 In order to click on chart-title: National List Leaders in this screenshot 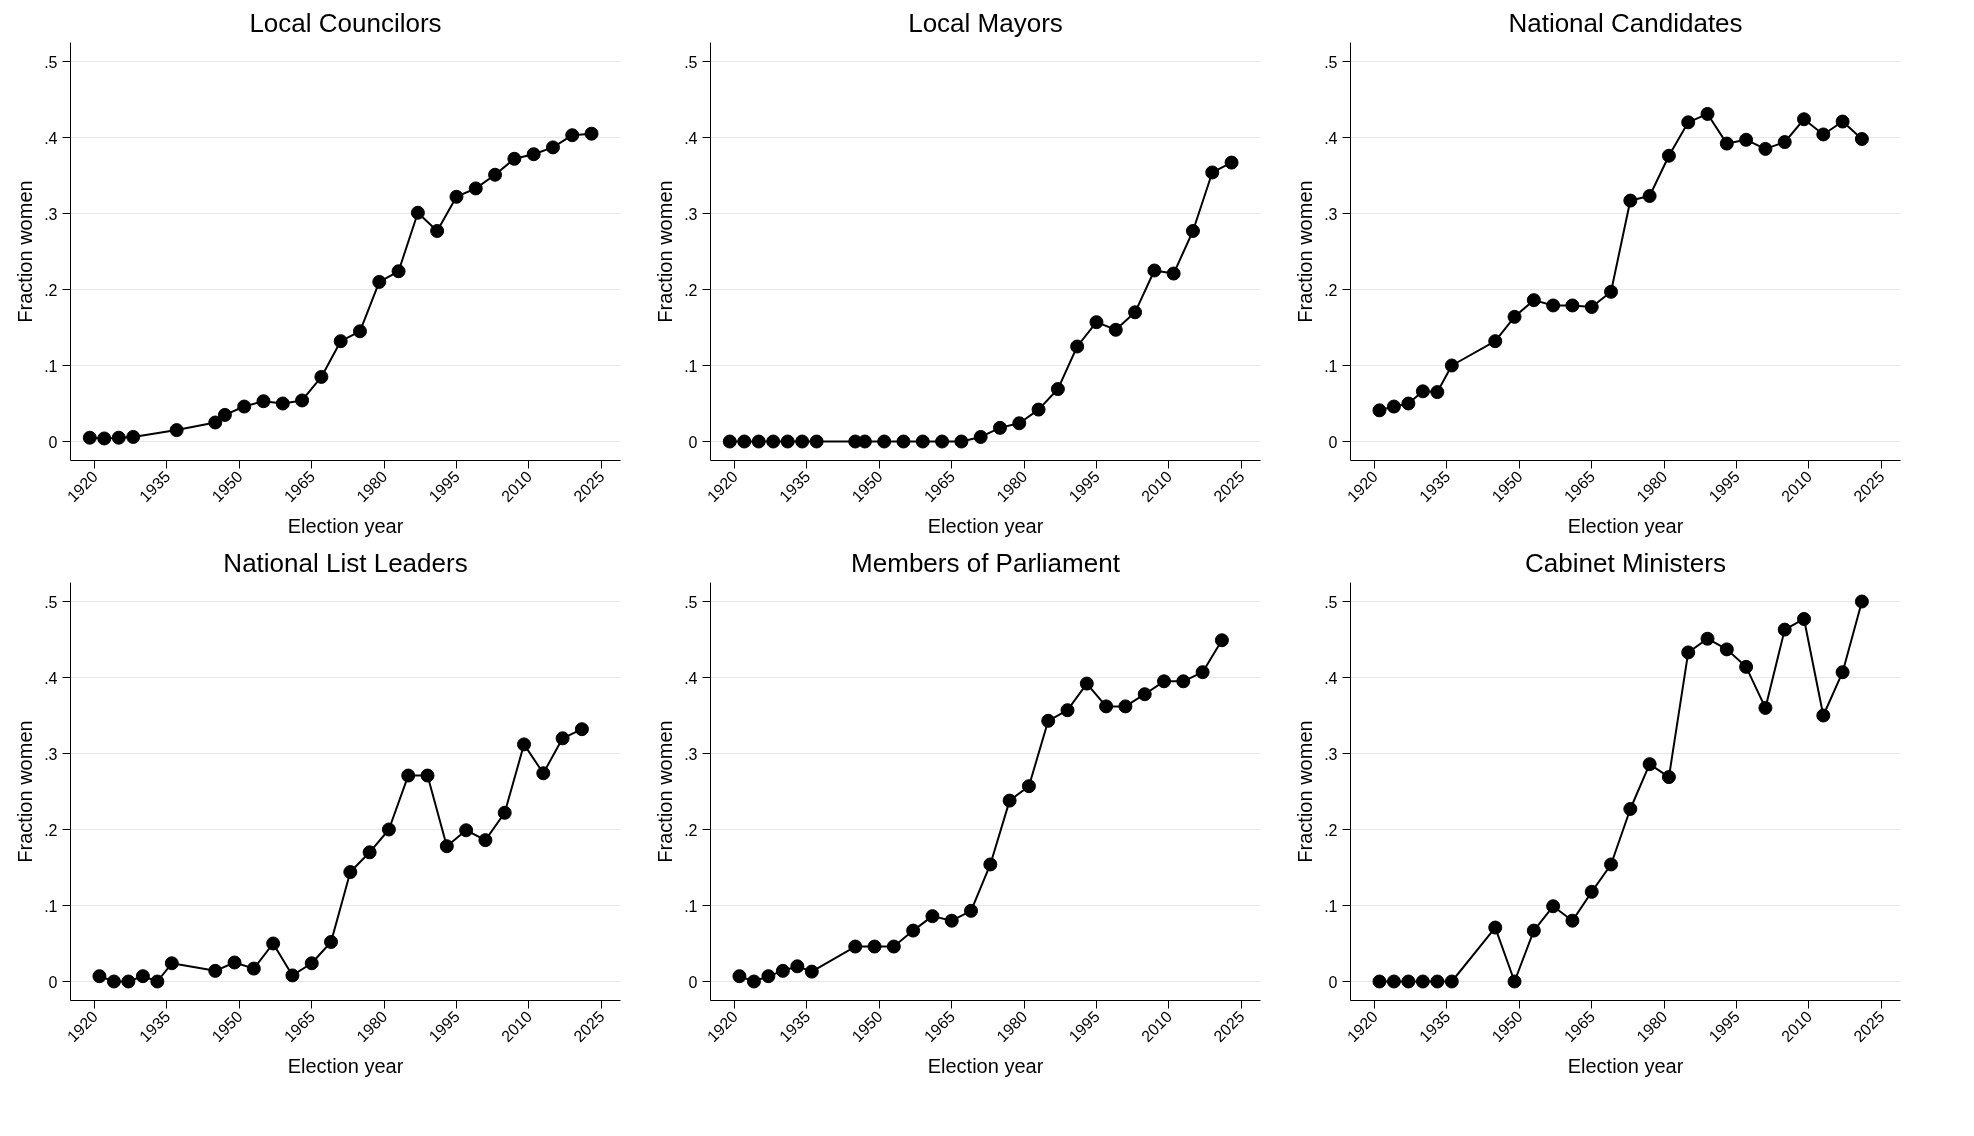, I will do `click(345, 562)`.